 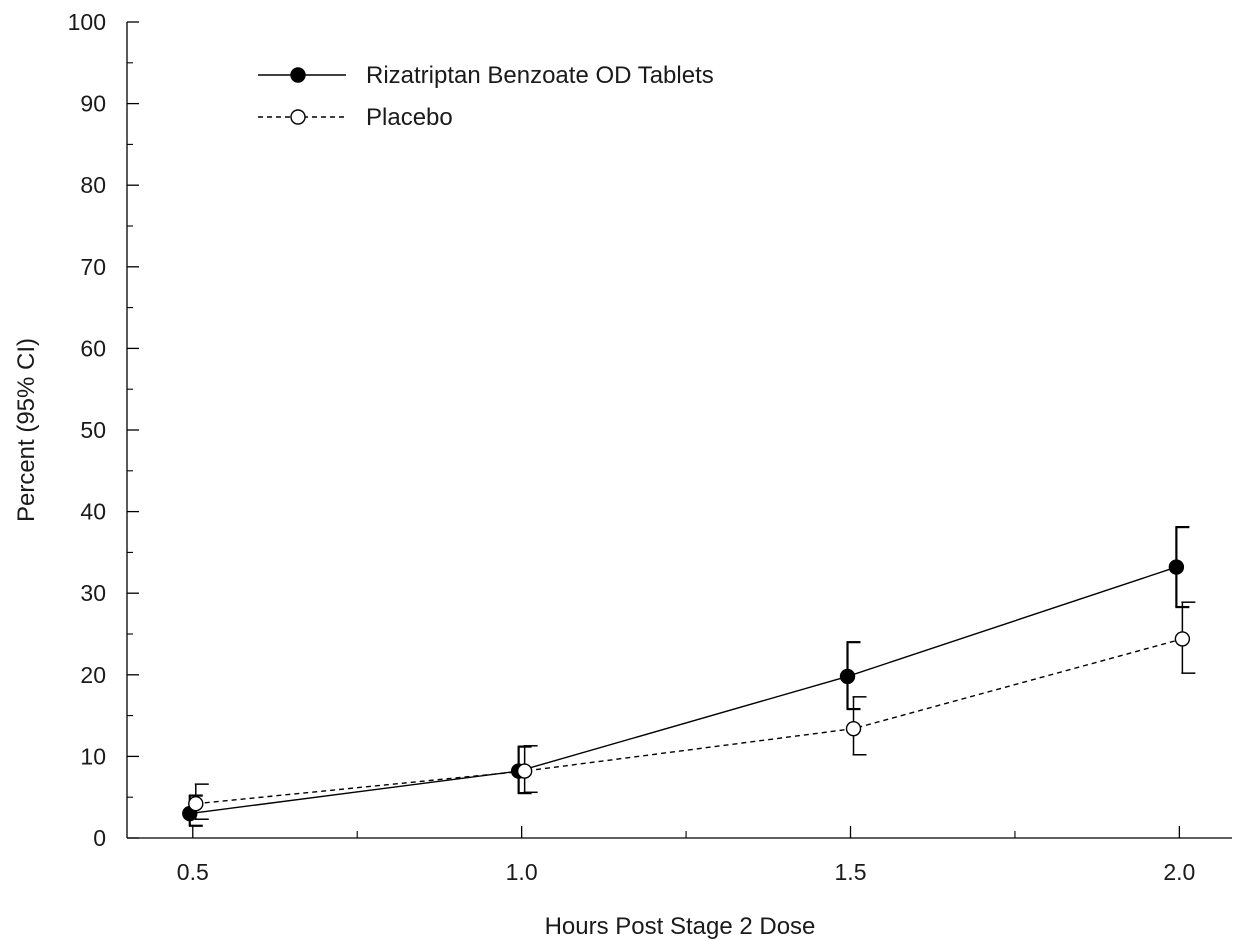 What do you see at coordinates (409, 117) in the screenshot?
I see `legend-label: Placebo` at bounding box center [409, 117].